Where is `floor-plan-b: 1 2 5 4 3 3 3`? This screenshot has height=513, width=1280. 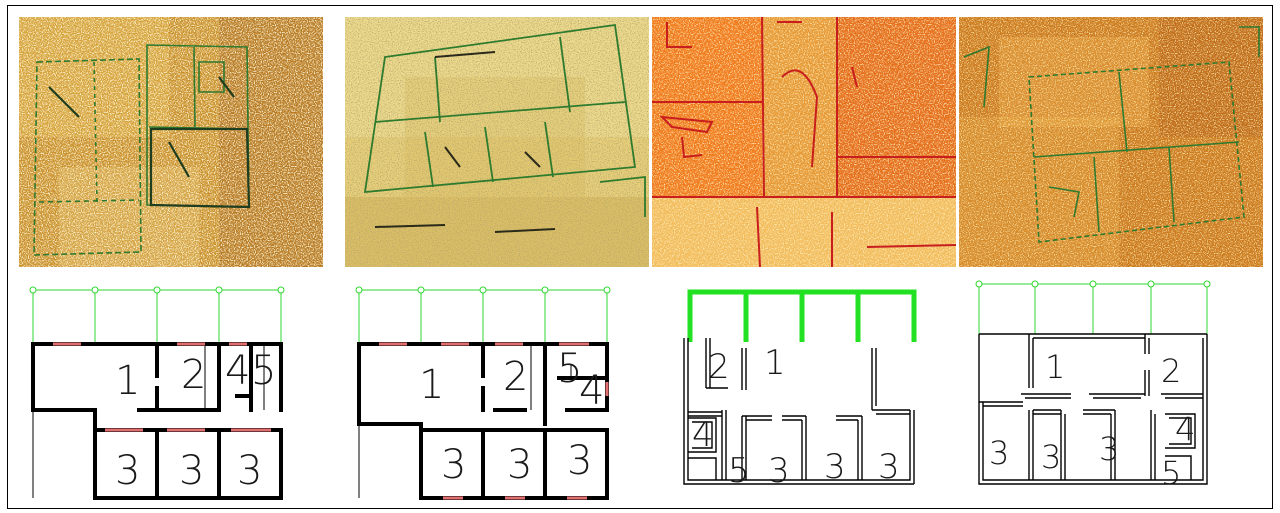
floor-plan-b: 1 2 5 4 3 3 3 is located at coordinates (497, 393).